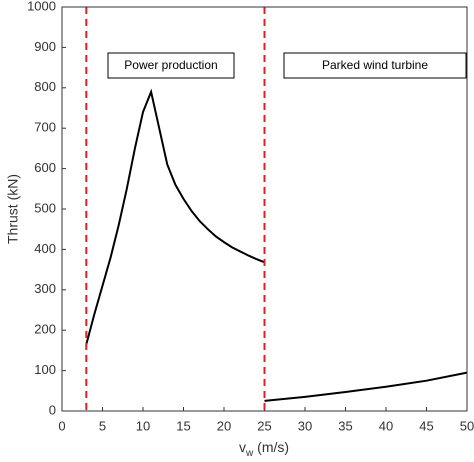 Image resolution: width=474 pixels, height=462 pixels. Describe the element at coordinates (13, 209) in the screenshot. I see `y-axis-title: Thrust (kN)` at that location.